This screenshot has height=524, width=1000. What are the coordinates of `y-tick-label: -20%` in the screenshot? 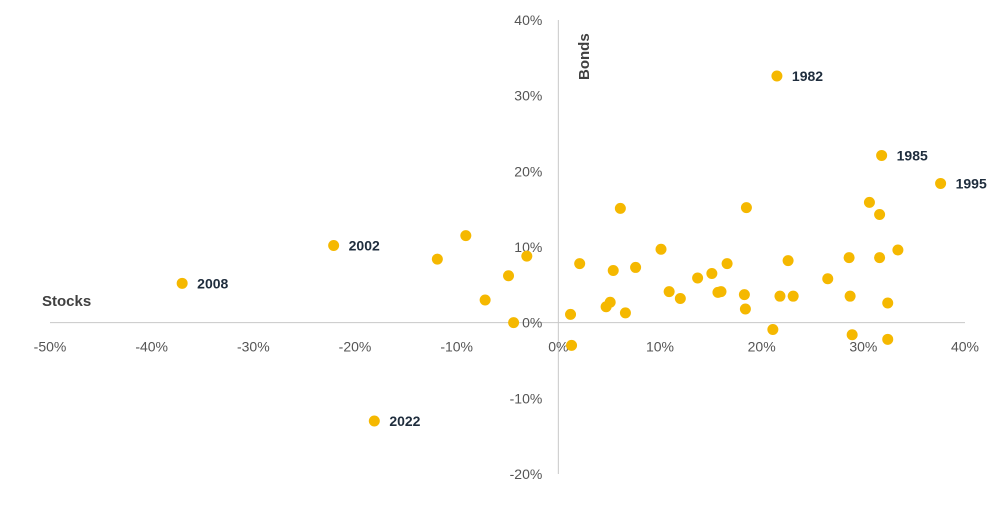 It's located at (526, 474).